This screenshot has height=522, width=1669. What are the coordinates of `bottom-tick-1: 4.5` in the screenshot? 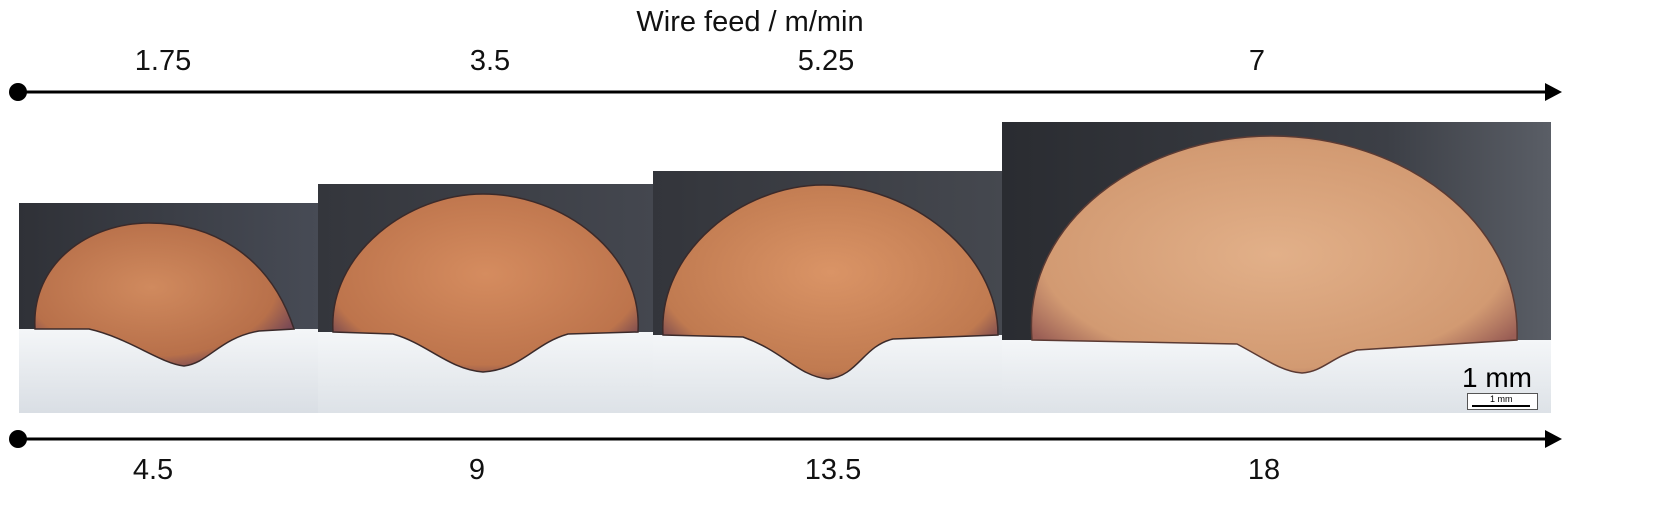 It's located at (153, 470).